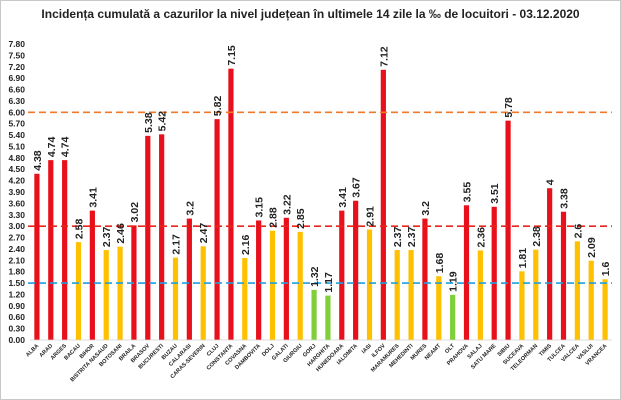 This screenshot has height=400, width=621. Describe the element at coordinates (16, 169) in the screenshot. I see `y-tick-label: 4.50` at that location.